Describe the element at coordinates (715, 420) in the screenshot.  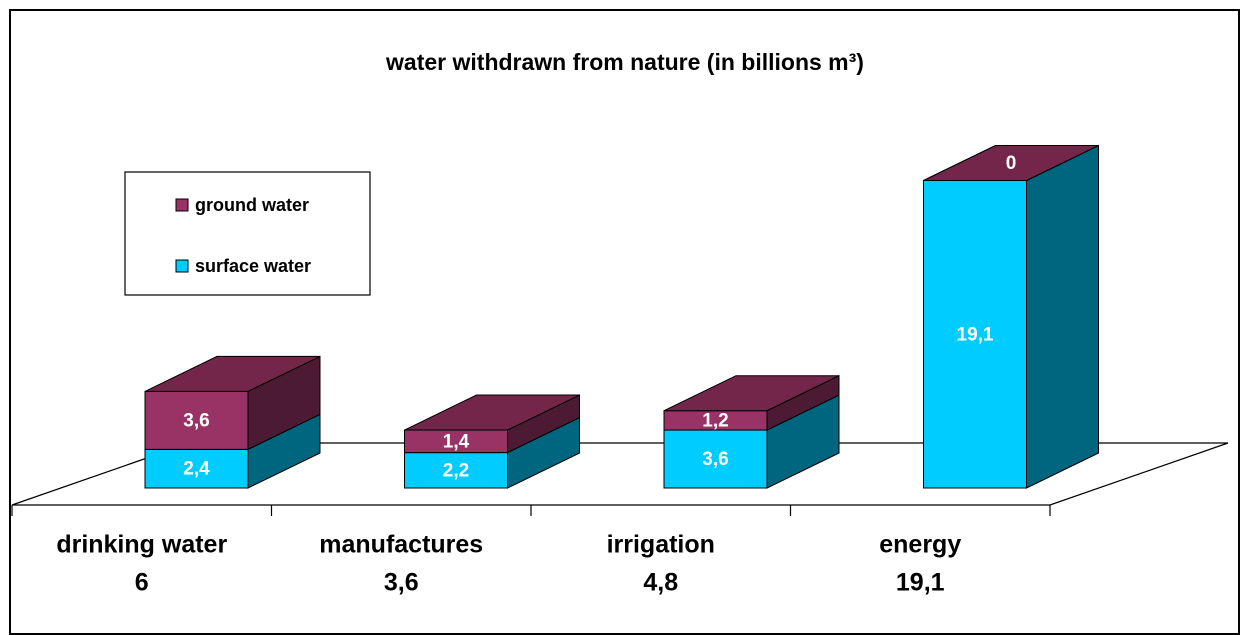
I see `value-label: 1,2` at that location.